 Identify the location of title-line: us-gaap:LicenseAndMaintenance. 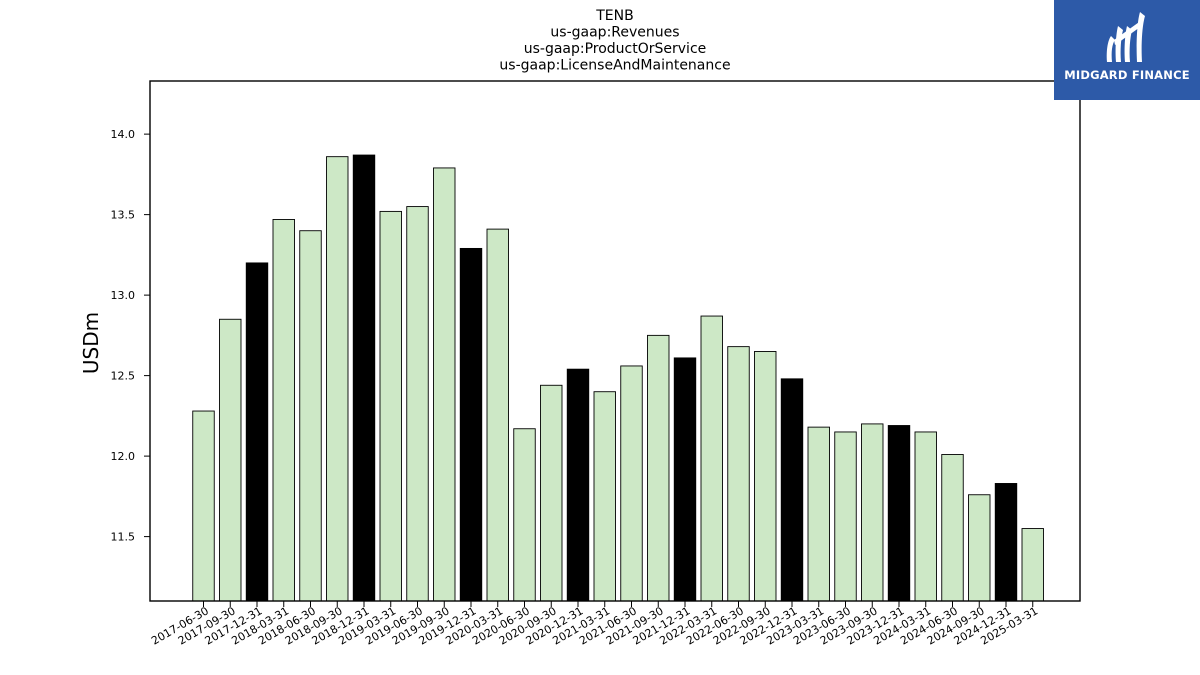
(614, 66).